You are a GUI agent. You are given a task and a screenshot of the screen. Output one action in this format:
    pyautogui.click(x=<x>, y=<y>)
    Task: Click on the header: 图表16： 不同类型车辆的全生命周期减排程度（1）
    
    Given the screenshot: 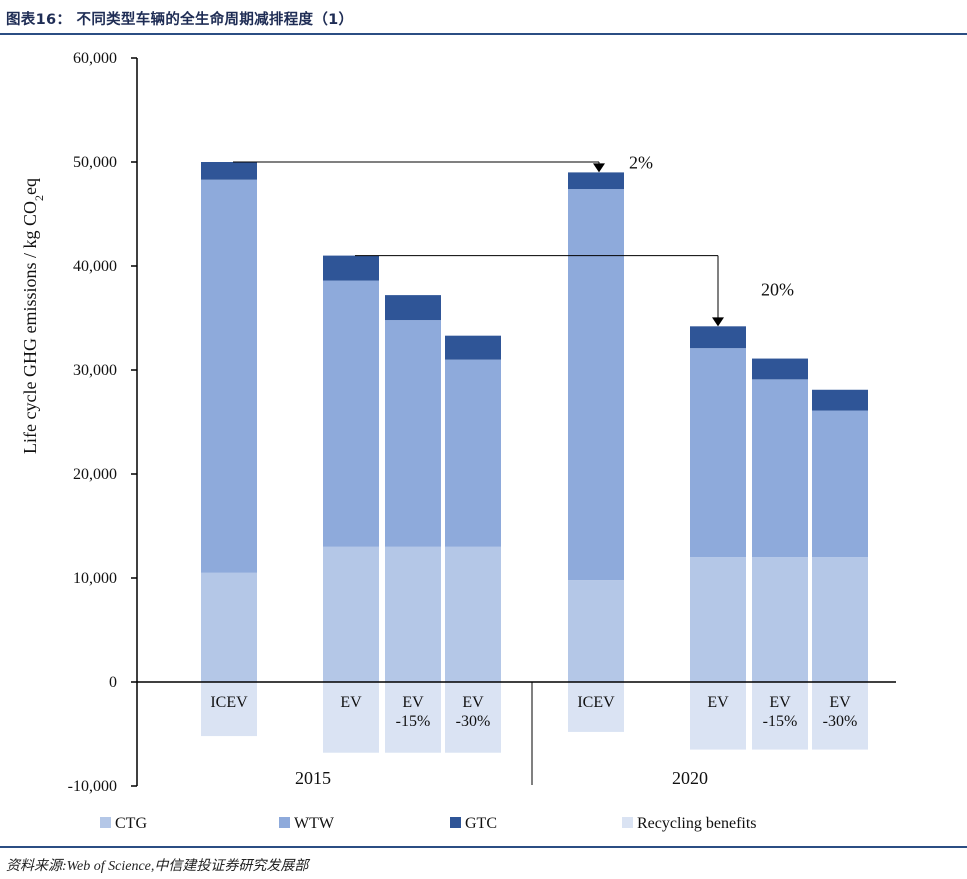 What is the action you would take?
    pyautogui.click(x=483, y=18)
    